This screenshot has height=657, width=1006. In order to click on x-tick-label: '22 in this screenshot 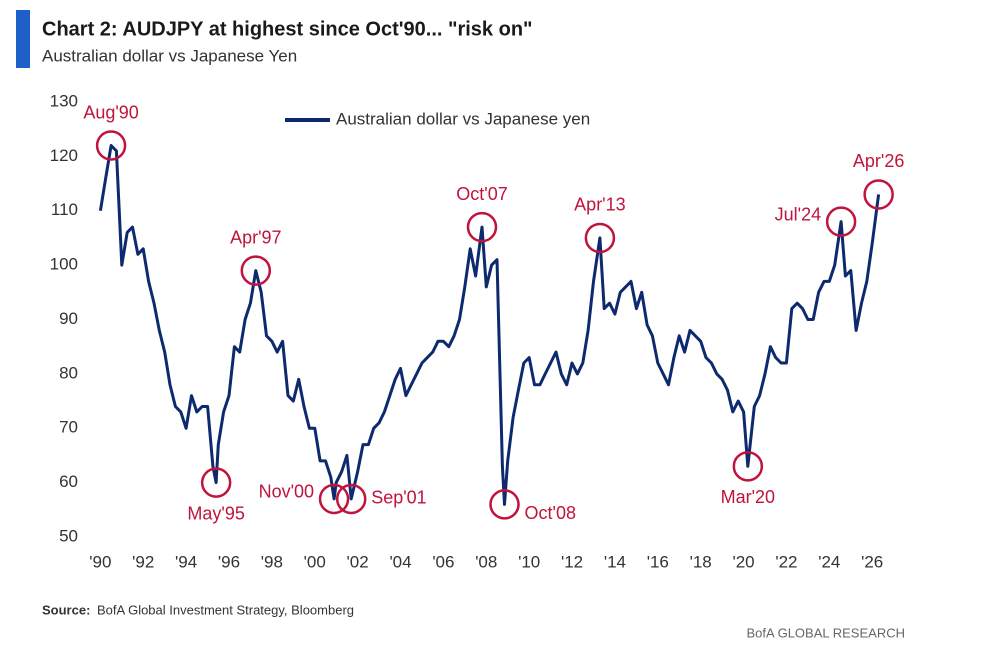, I will do `click(786, 561)`.